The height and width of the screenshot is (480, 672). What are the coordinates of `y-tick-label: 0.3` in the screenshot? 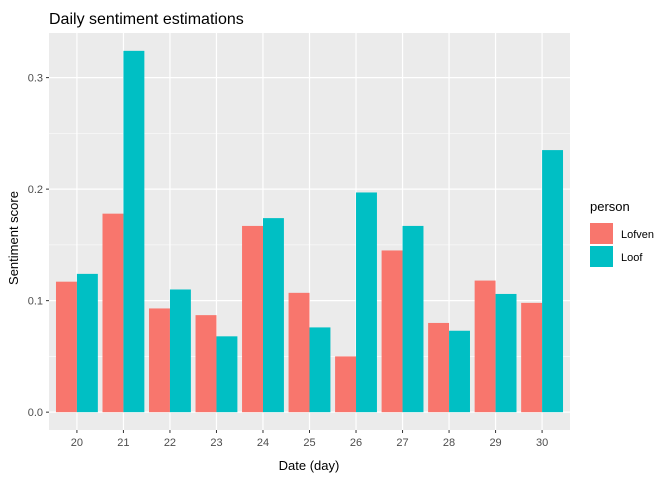 It's located at (35, 79).